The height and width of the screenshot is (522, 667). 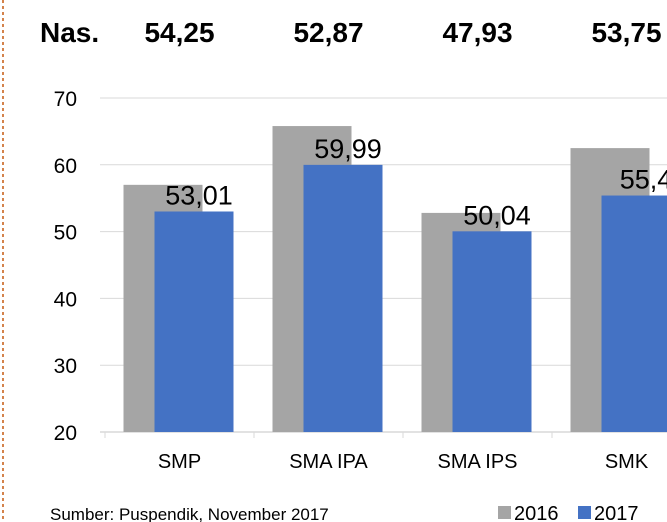 I want to click on x-tick-label: SMK, so click(x=627, y=462).